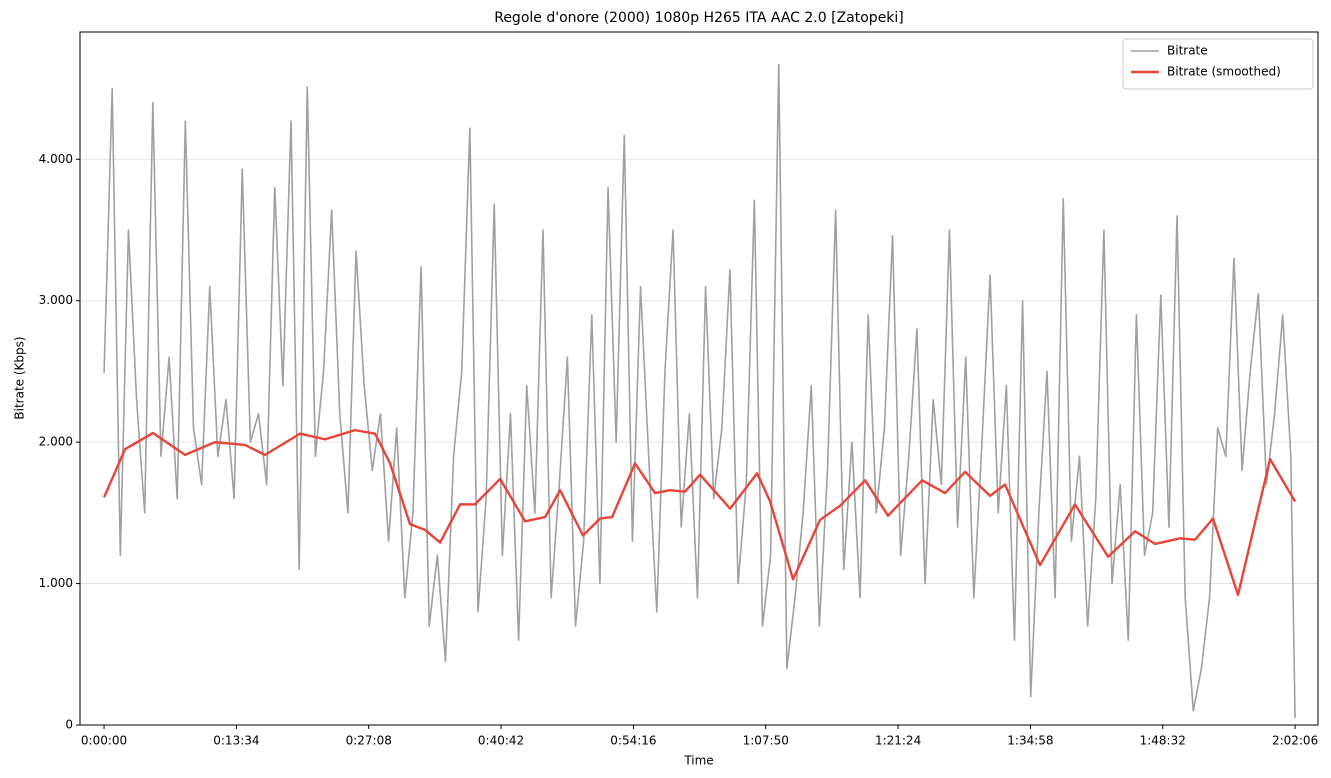 The height and width of the screenshot is (778, 1331). What do you see at coordinates (56, 583) in the screenshot?
I see `y-tick-label: 1.000` at bounding box center [56, 583].